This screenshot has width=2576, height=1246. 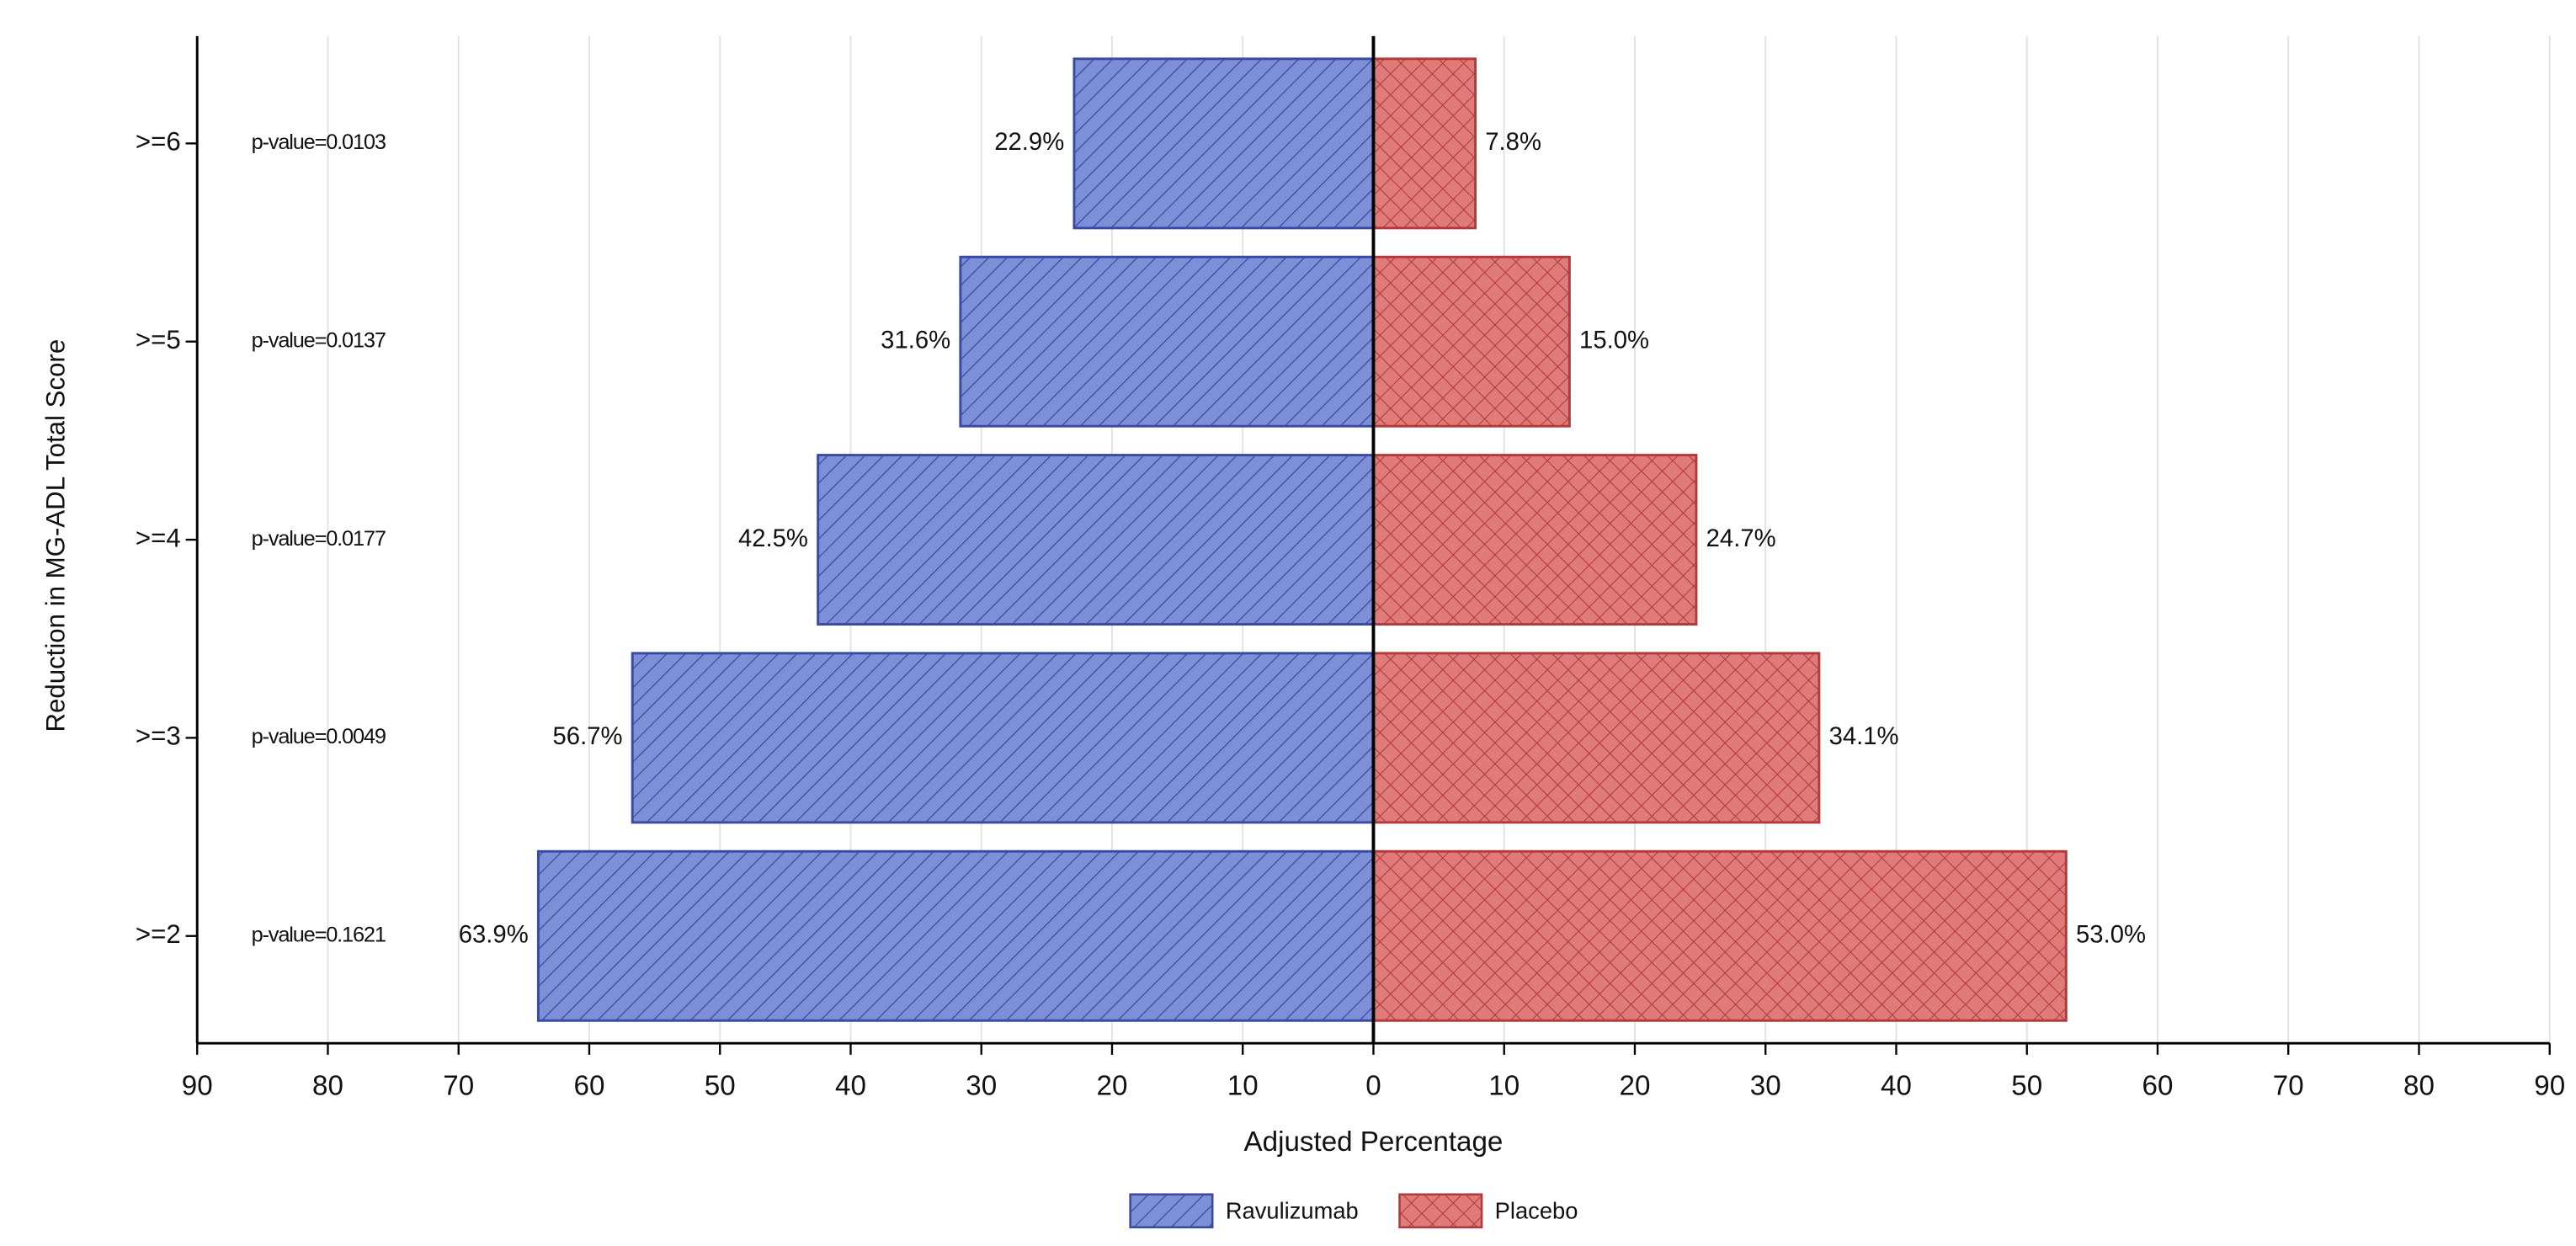 What do you see at coordinates (1537, 1210) in the screenshot?
I see `legend-label: Placebo` at bounding box center [1537, 1210].